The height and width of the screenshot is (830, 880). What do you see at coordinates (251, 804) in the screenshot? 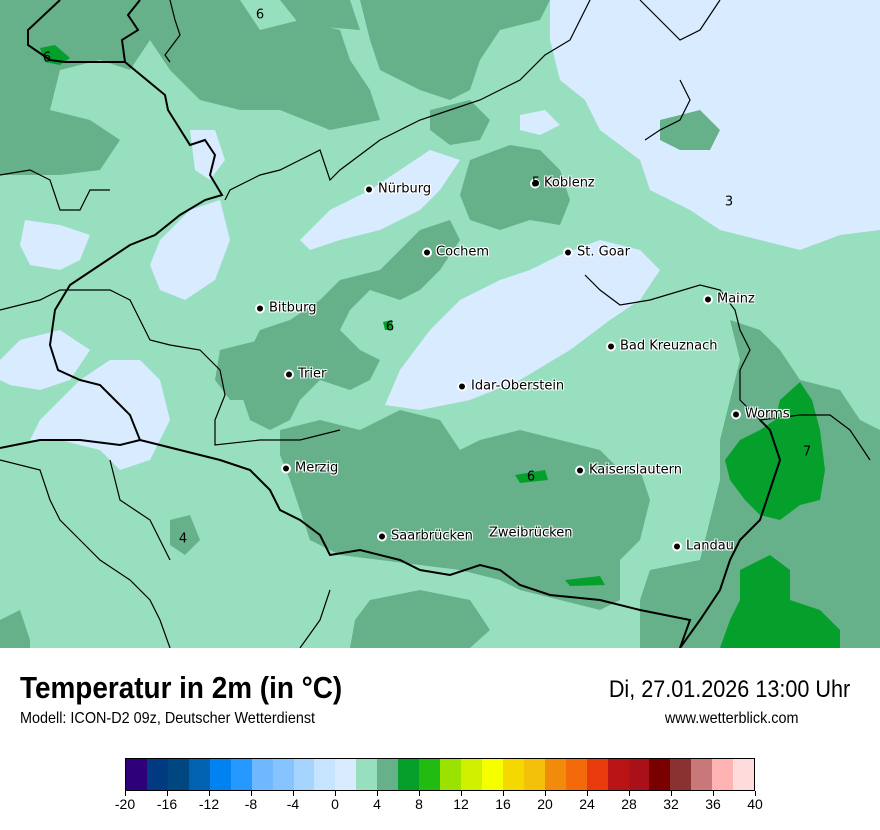
I see `legend-tick-label: -8` at bounding box center [251, 804].